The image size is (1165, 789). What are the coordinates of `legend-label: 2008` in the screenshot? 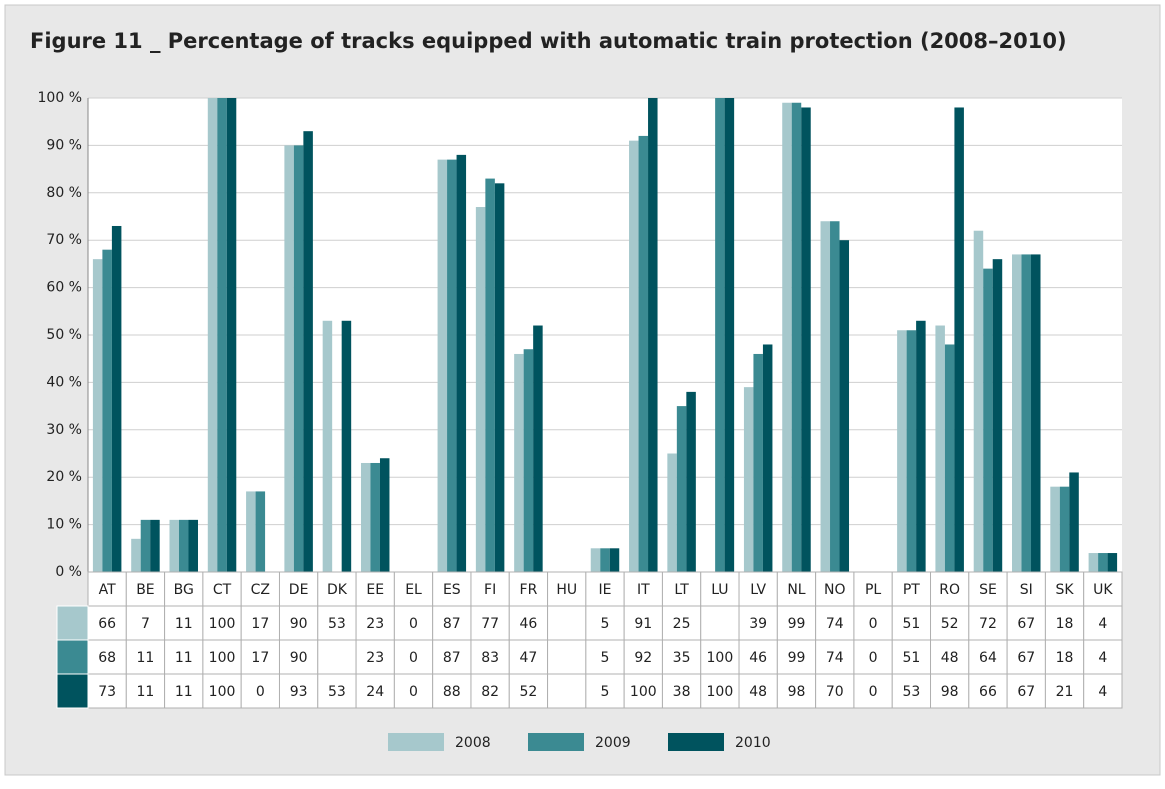 It's located at (473, 743).